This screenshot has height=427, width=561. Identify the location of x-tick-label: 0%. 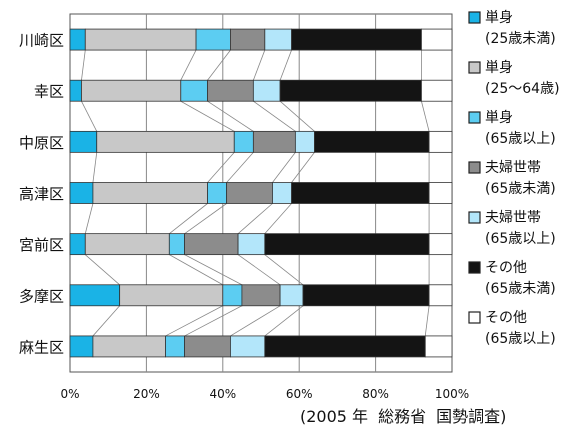
(69, 394).